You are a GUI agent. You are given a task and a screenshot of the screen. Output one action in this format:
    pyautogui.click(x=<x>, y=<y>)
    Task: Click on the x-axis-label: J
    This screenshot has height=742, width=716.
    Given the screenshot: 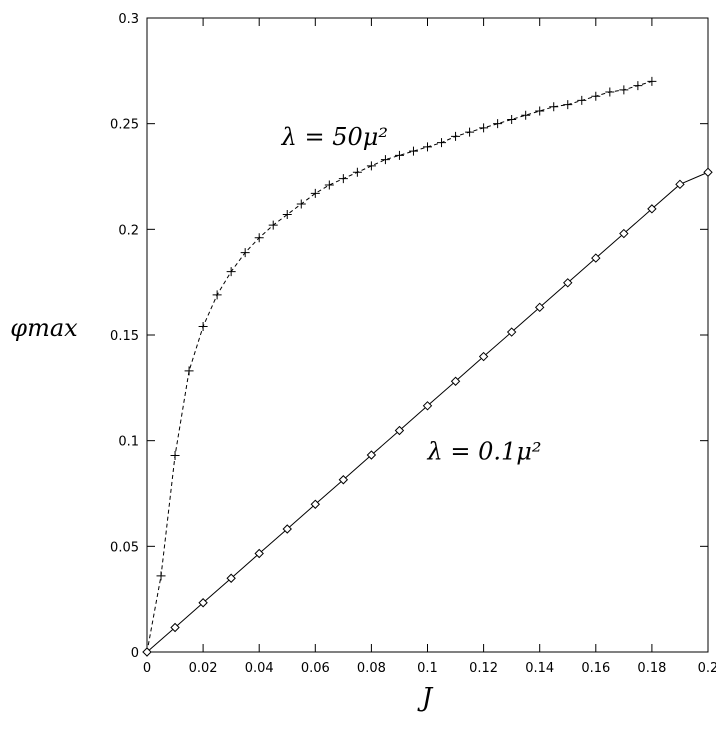 What is the action you would take?
    pyautogui.click(x=425, y=698)
    